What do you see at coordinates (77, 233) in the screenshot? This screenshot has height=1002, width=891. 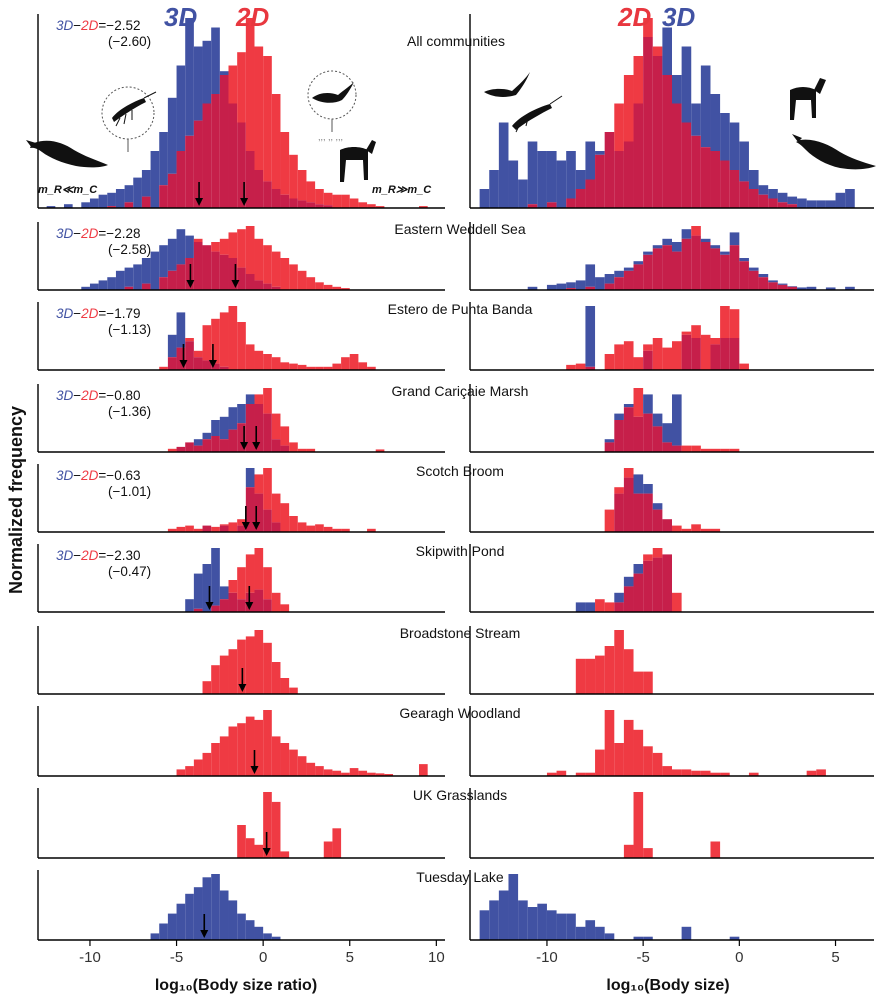 I see `diff-sep-1: −` at bounding box center [77, 233].